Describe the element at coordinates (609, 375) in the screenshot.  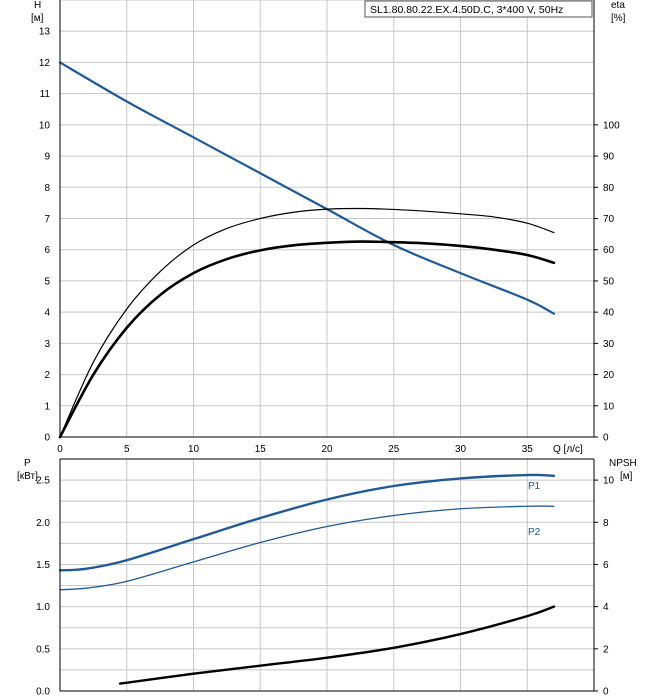
I see `top-right-tick-label: 20` at that location.